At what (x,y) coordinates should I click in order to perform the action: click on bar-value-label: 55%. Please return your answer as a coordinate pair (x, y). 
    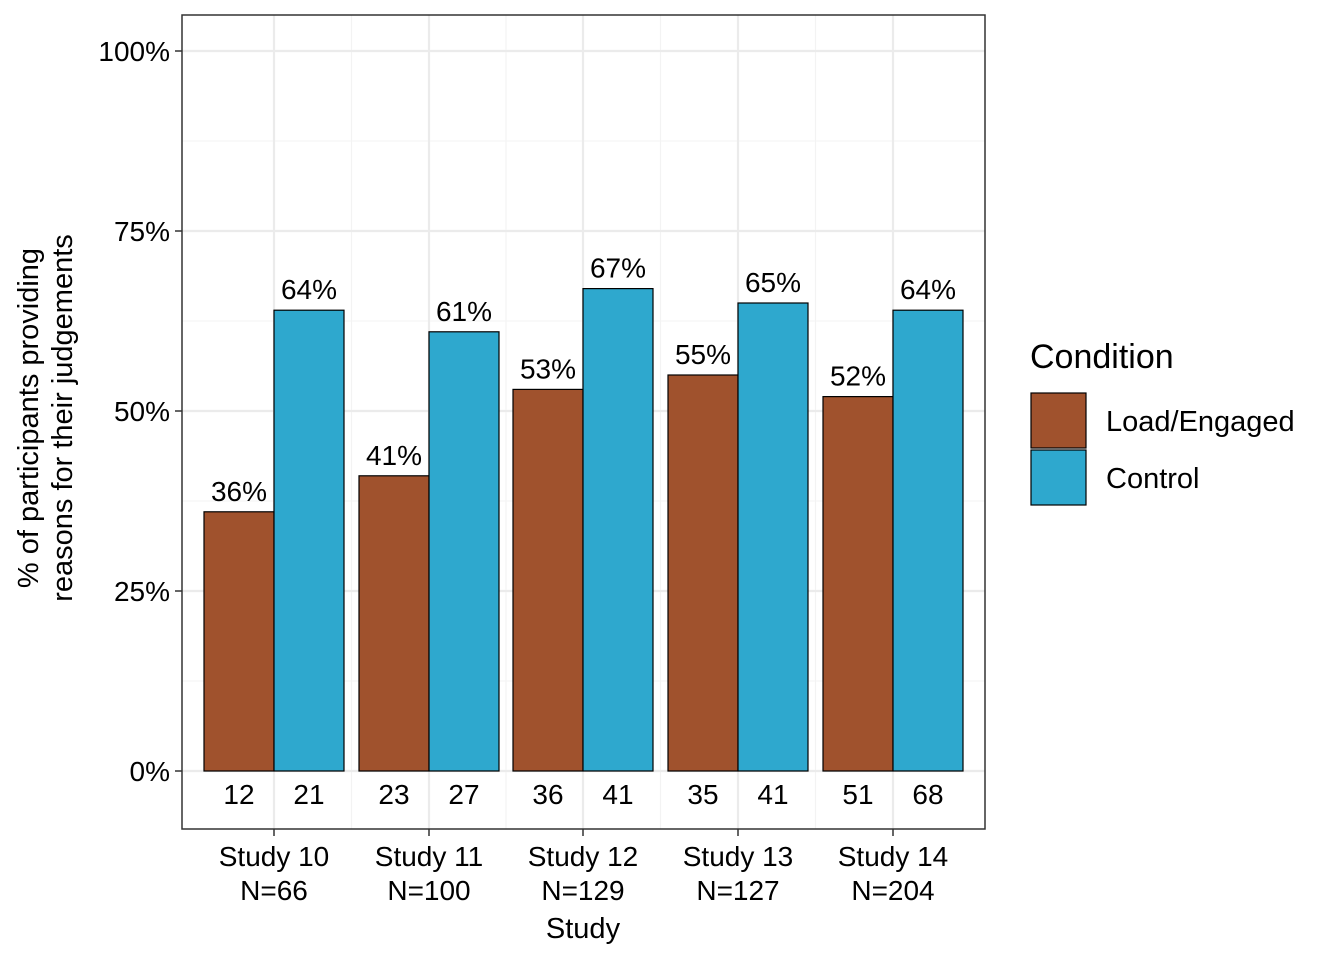
    Looking at the image, I should click on (703, 354).